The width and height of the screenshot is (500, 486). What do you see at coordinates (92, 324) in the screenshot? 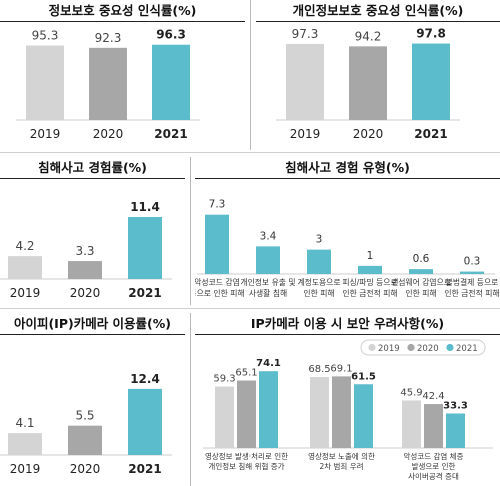
I see `chart-title-ipcam-usage: 아이피(IP)카메라 이용률(%)` at bounding box center [92, 324].